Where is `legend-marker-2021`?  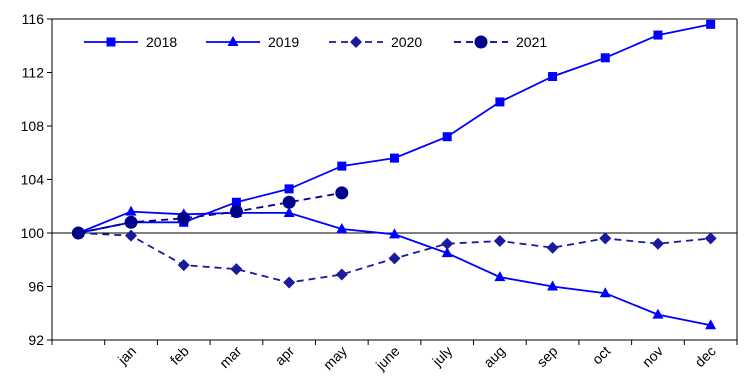
legend-marker-2021 is located at coordinates (481, 42).